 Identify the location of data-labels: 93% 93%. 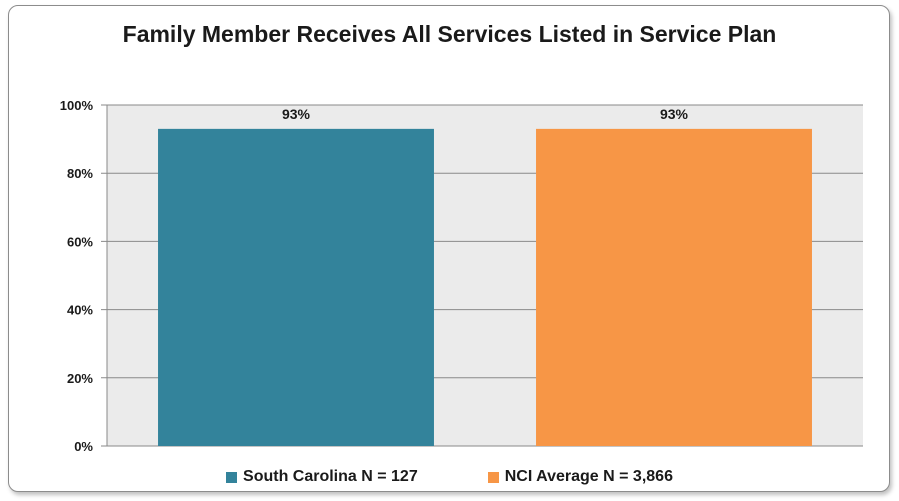
(485, 114).